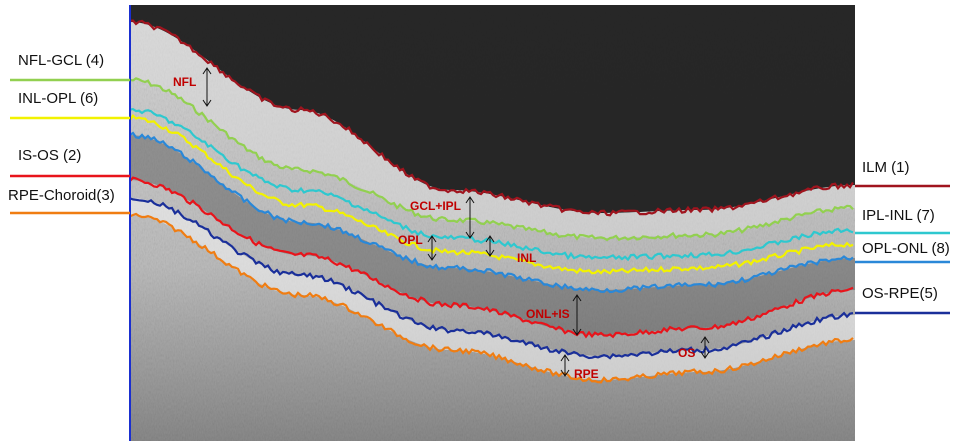 The height and width of the screenshot is (441, 956). I want to click on boundary-label: ILM (1), so click(886, 167).